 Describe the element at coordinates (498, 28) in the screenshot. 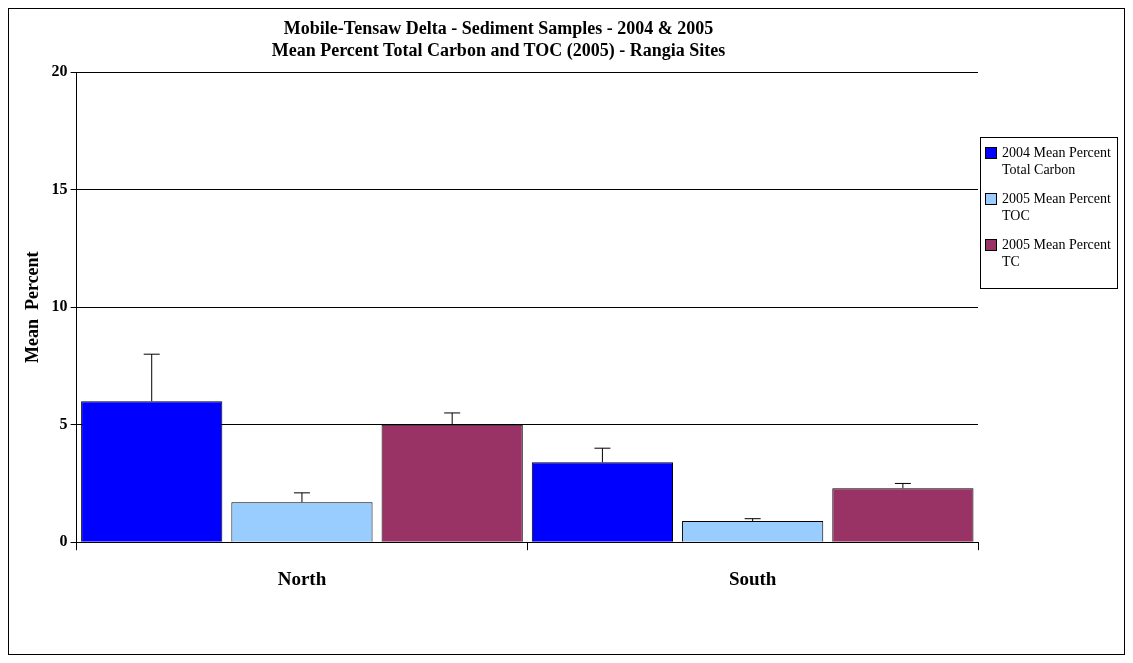

I see `text: Mobile-Tensaw Delta - Sediment Samples - 2004 & 2005` at that location.